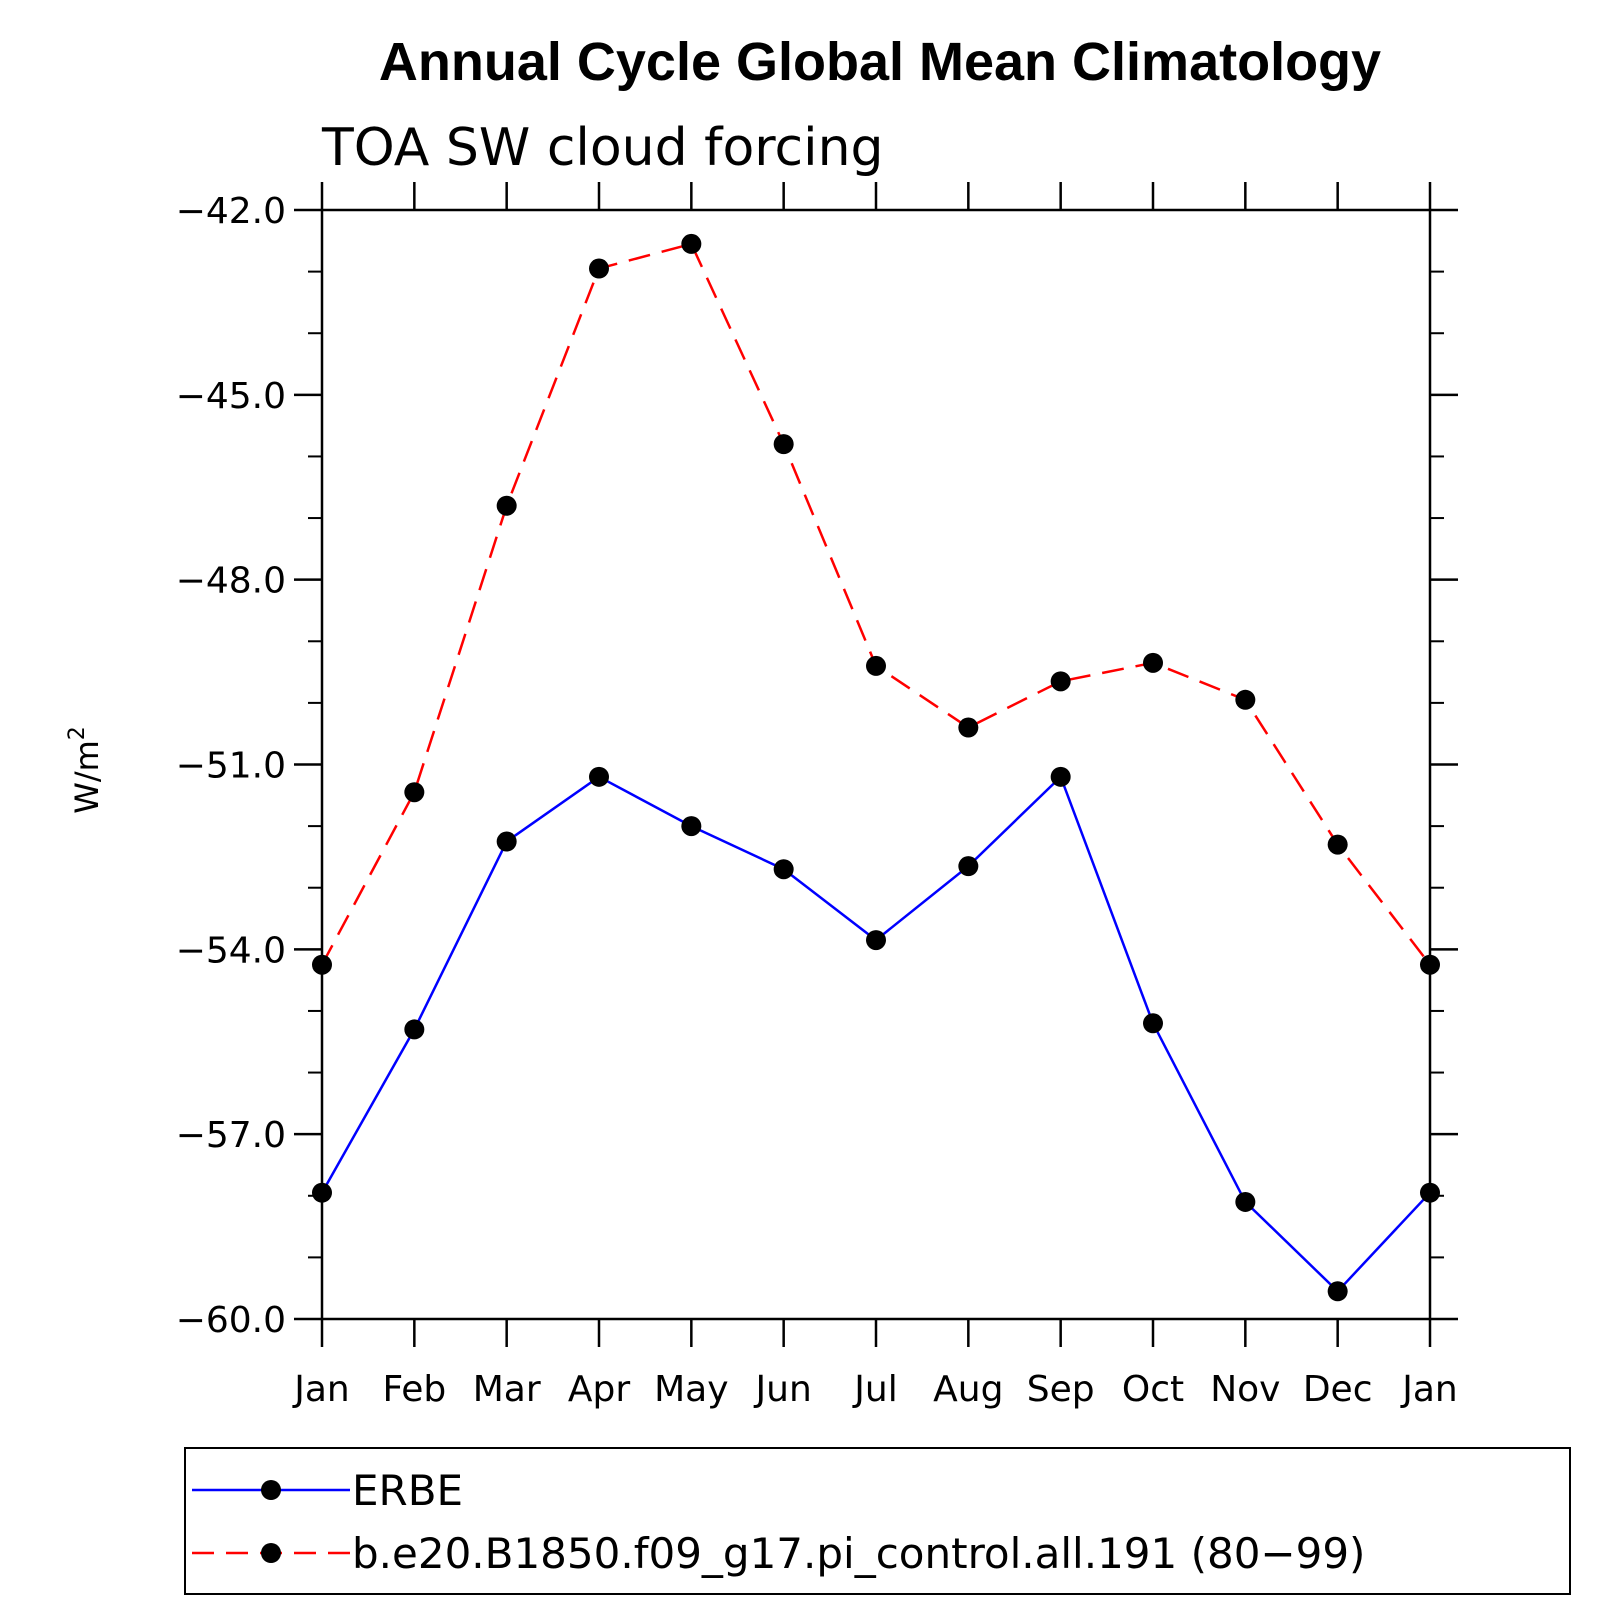 The width and height of the screenshot is (1624, 1624). What do you see at coordinates (231, 950) in the screenshot?
I see `y-tick-label: −54.0` at bounding box center [231, 950].